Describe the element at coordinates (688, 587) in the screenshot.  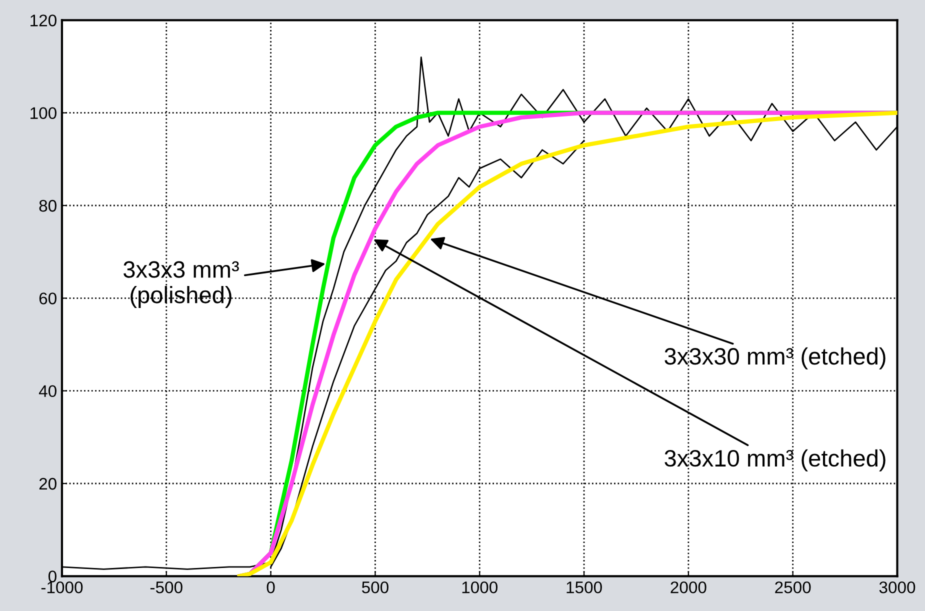
I see `x-tick-label: 2000` at that location.